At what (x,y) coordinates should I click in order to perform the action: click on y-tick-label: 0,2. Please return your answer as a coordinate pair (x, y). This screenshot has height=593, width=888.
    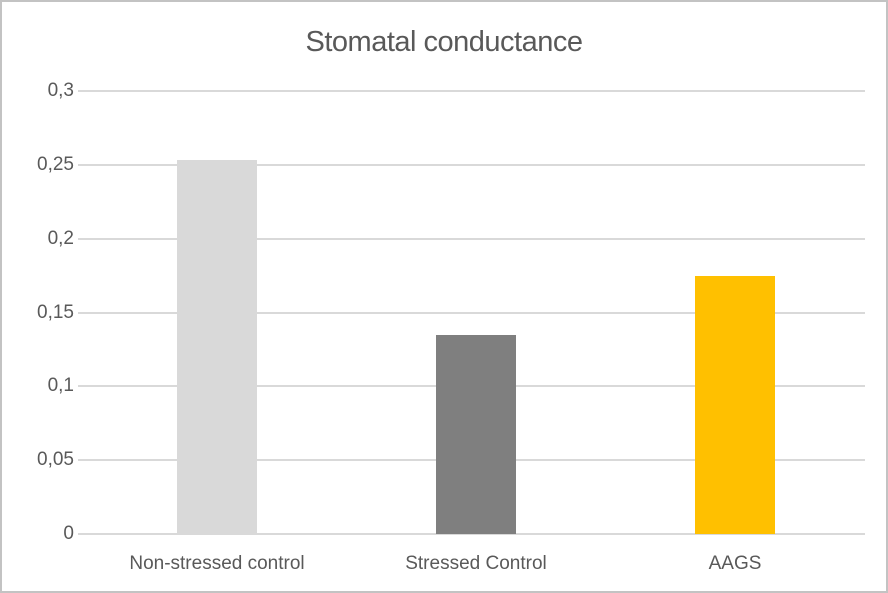
    Looking at the image, I should click on (60, 238).